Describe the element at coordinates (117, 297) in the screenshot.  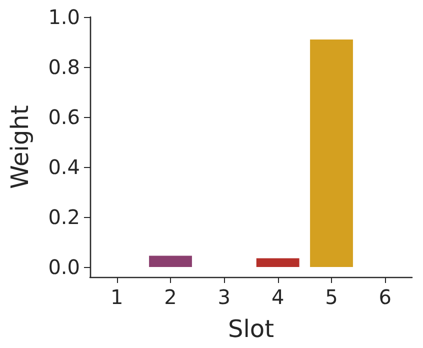
I see `x-tick-label: 1` at that location.